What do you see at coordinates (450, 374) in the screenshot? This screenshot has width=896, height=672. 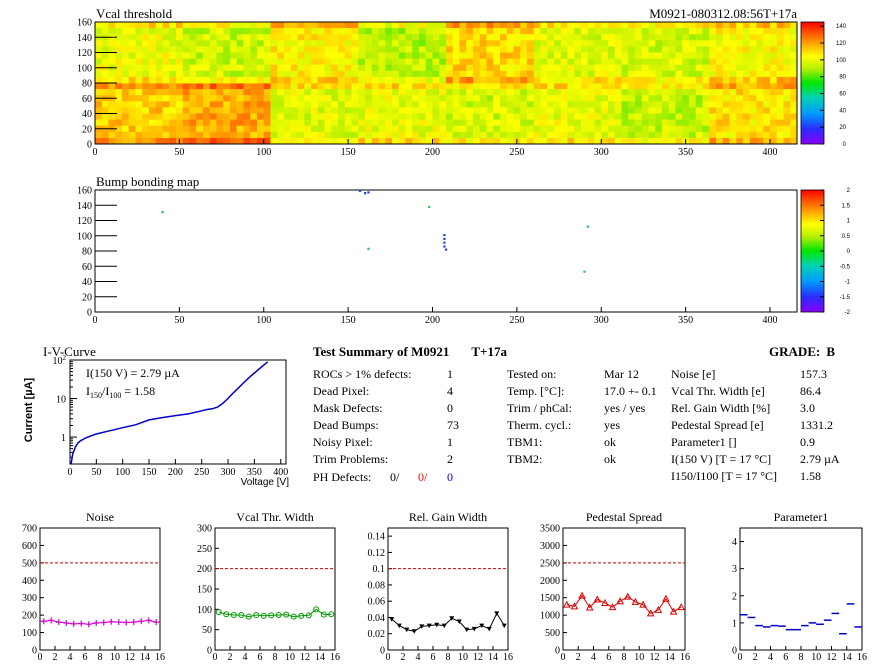 I see `summary-defect-value: 1` at bounding box center [450, 374].